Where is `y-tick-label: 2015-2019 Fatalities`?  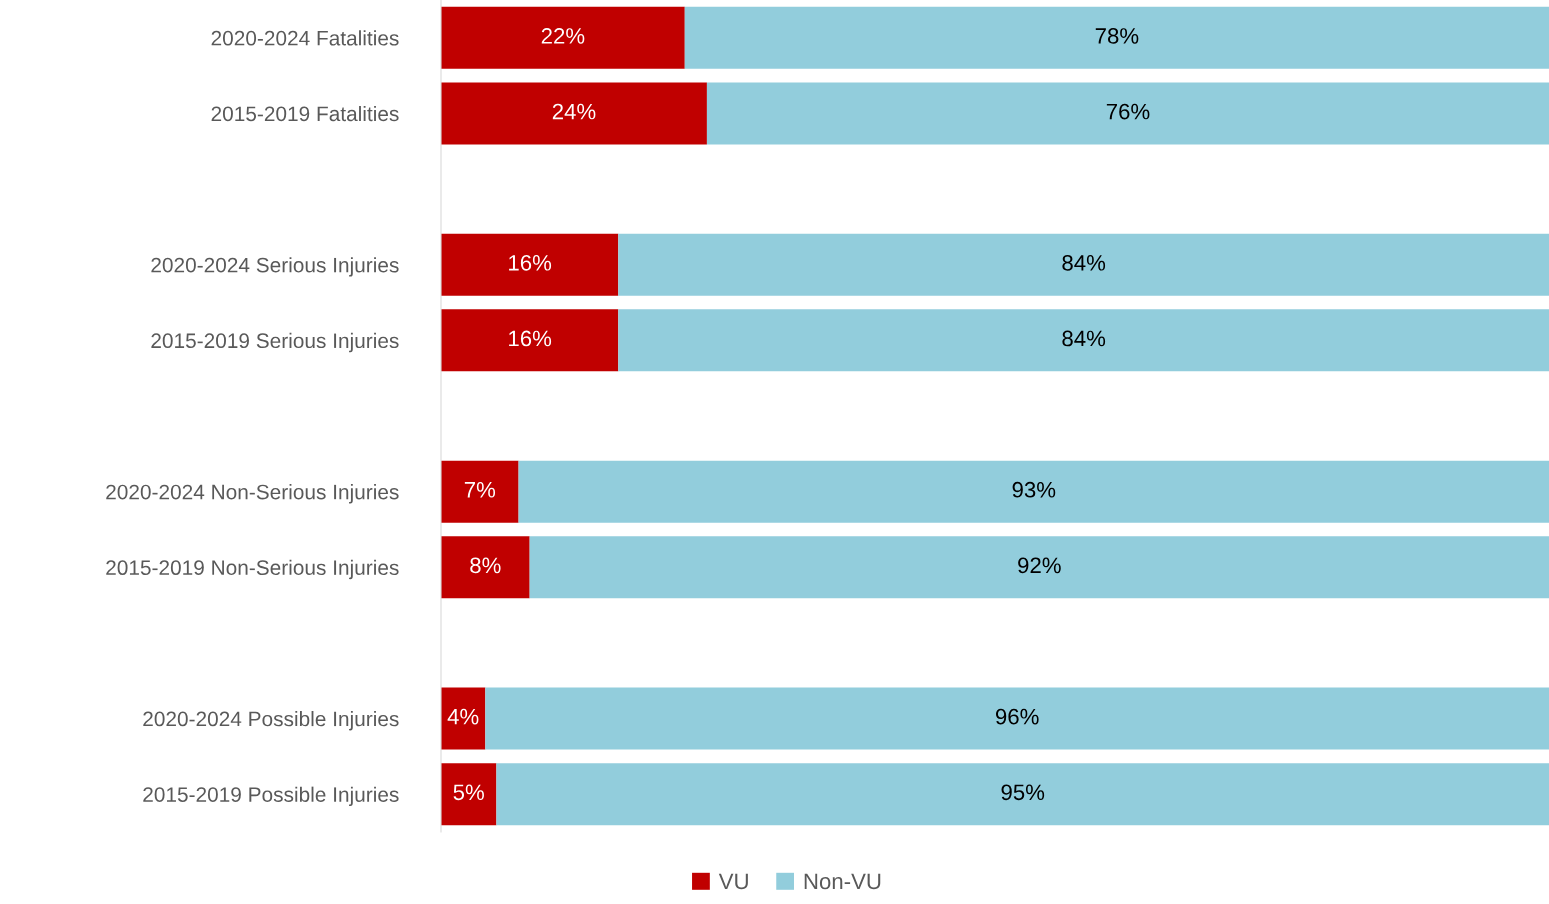
y-tick-label: 2015-2019 Fatalities is located at coordinates (305, 113).